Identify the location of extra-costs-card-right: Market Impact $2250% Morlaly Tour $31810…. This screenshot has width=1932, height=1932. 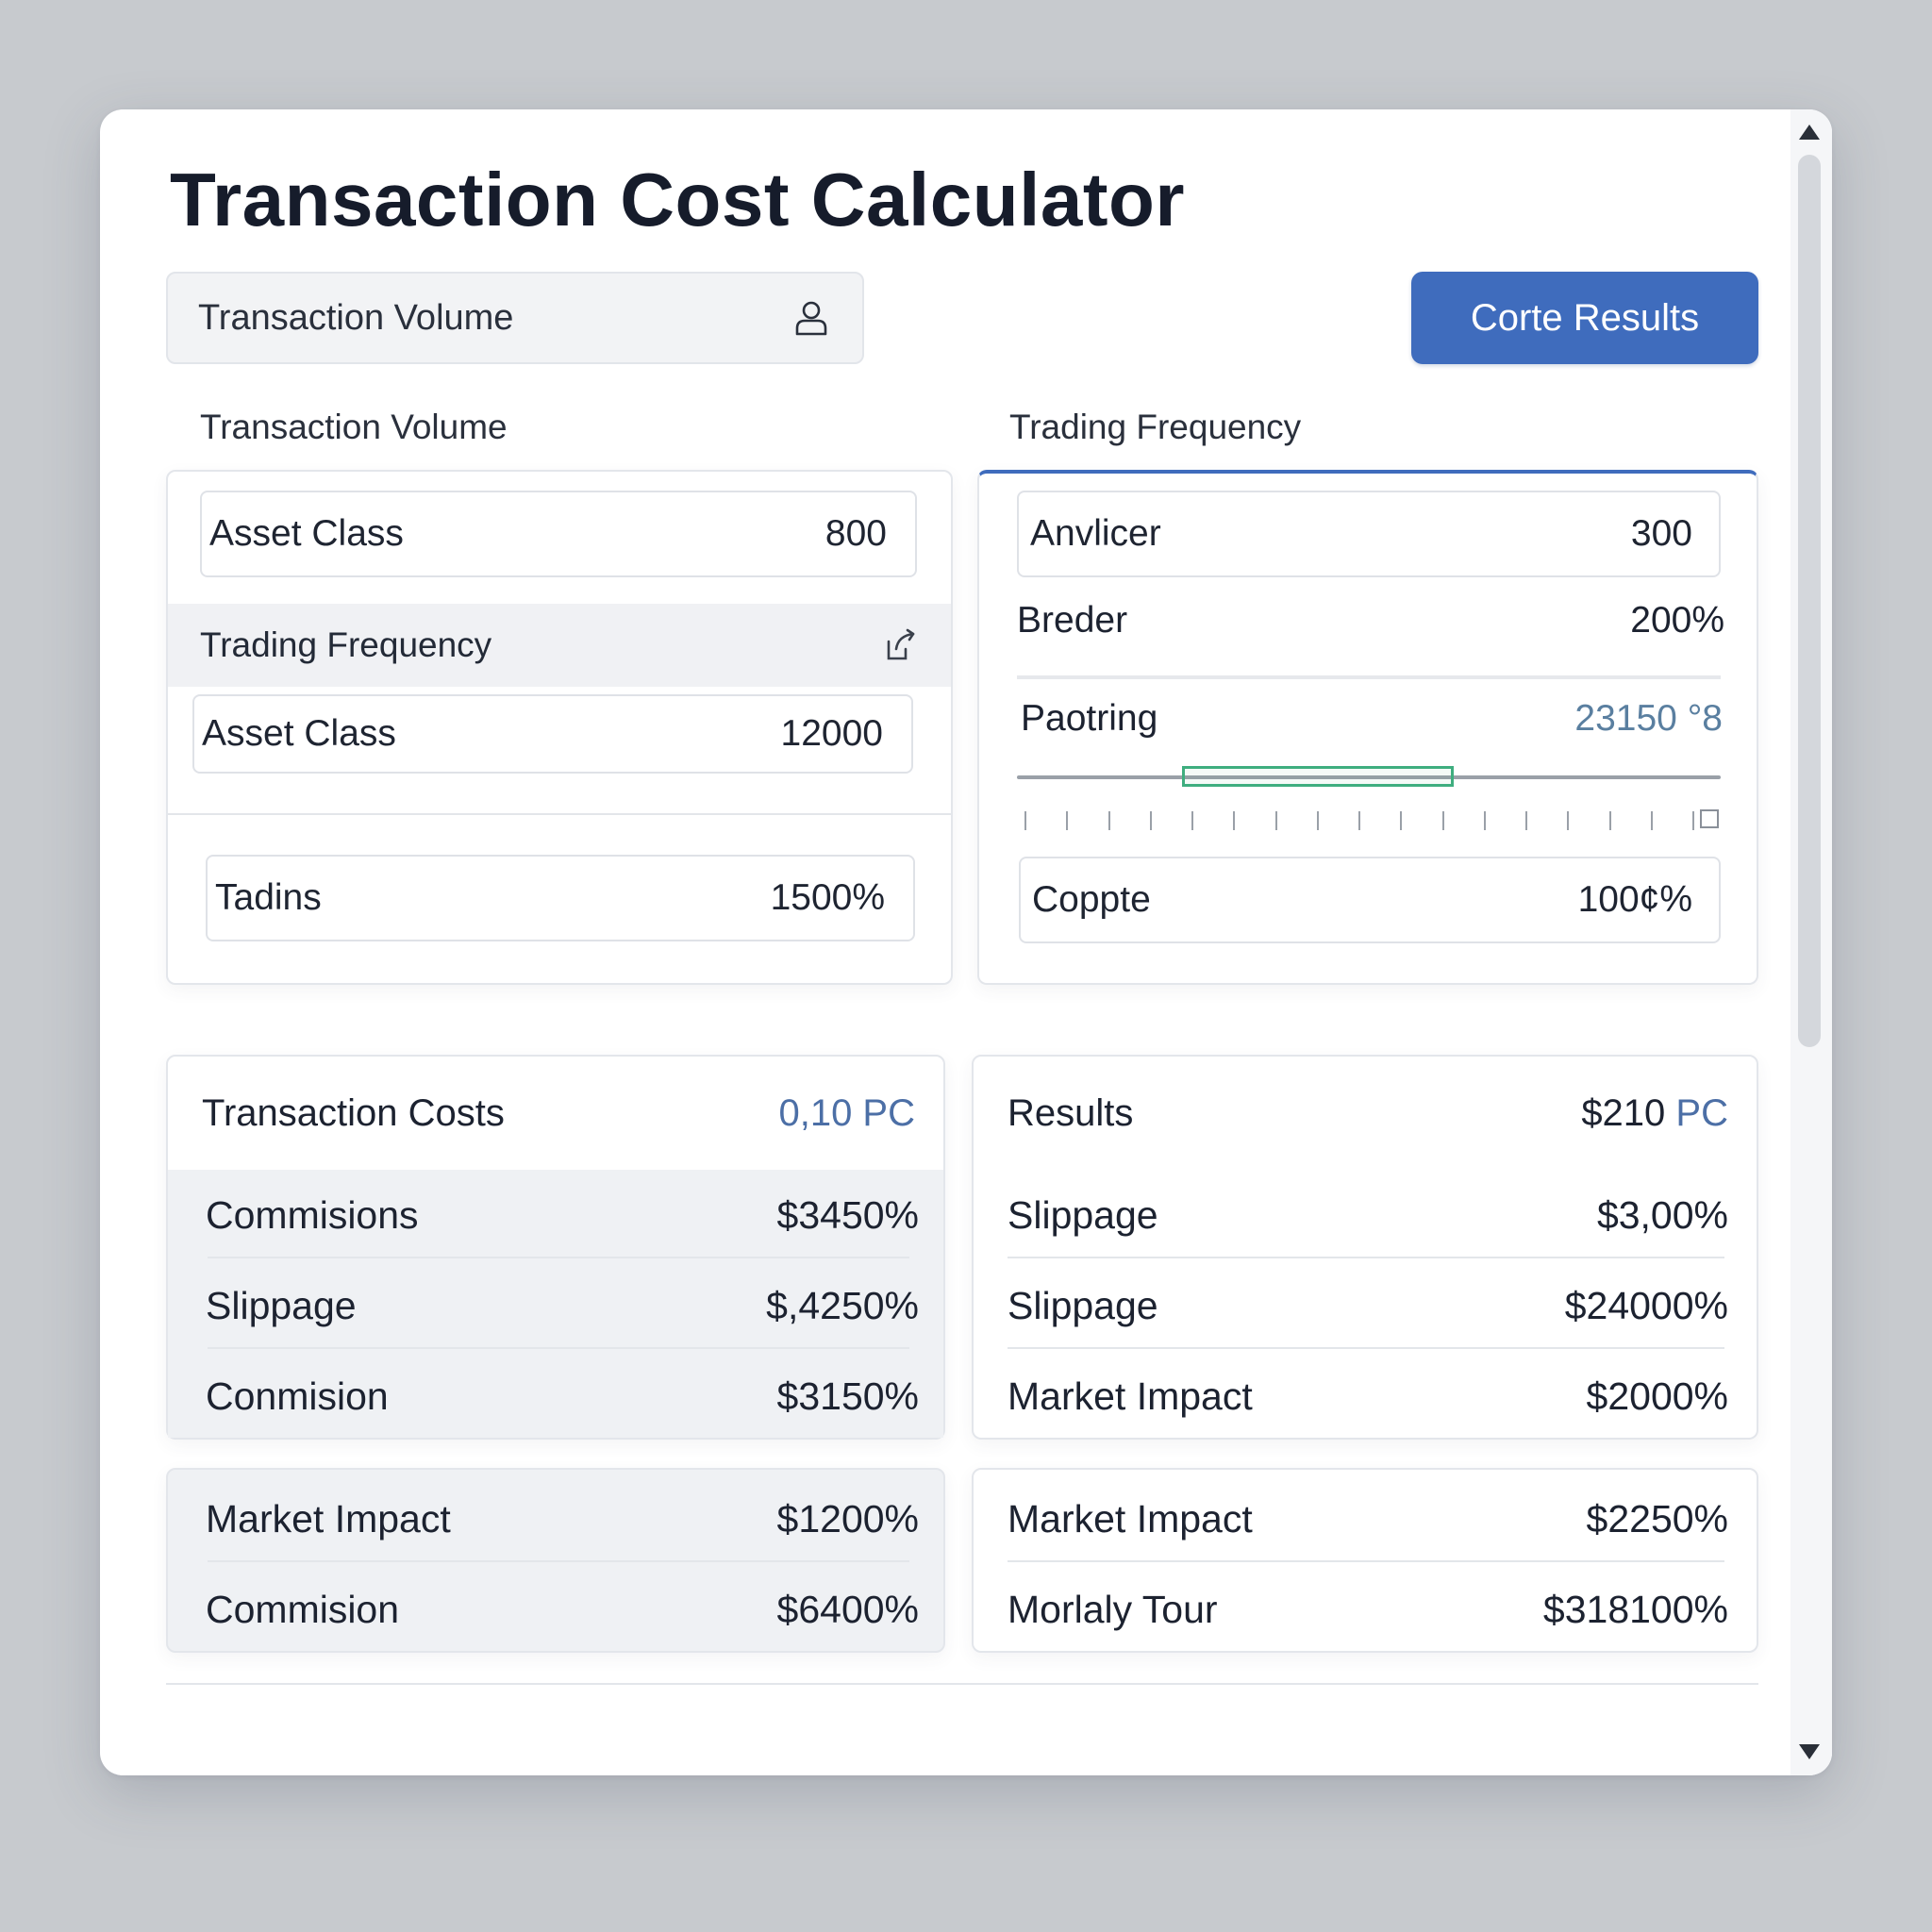
(1365, 1561).